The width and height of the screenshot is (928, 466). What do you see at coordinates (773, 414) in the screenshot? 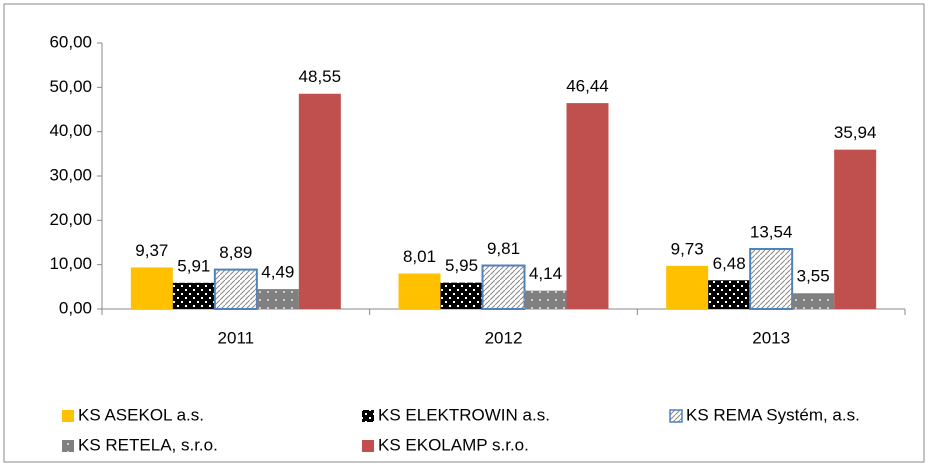
I see `legend-label: KS REMA Systém, a.s.` at bounding box center [773, 414].